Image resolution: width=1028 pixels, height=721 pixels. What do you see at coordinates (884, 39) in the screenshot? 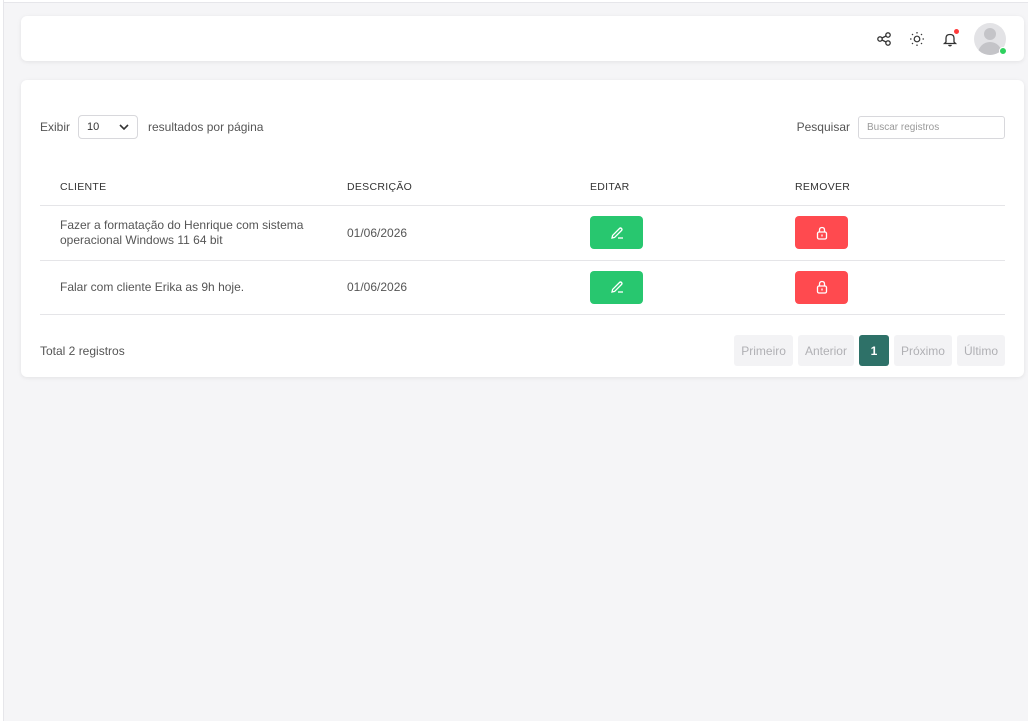
I see `share-icon` at bounding box center [884, 39].